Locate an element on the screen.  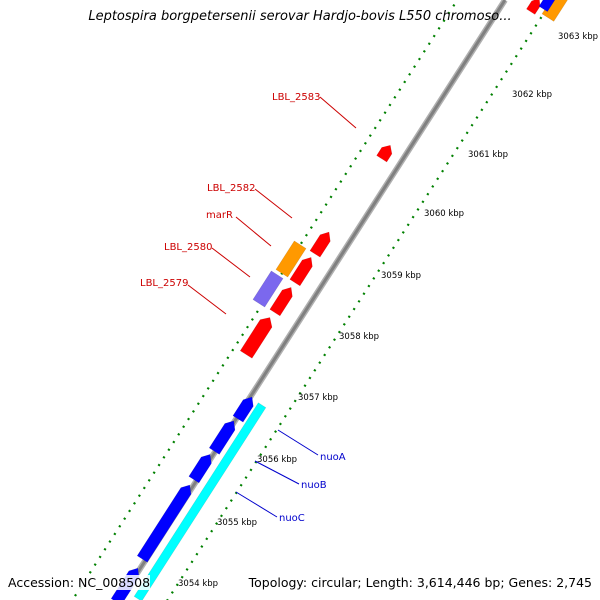
gene-nuoa-shape is located at coordinates (243, 409).